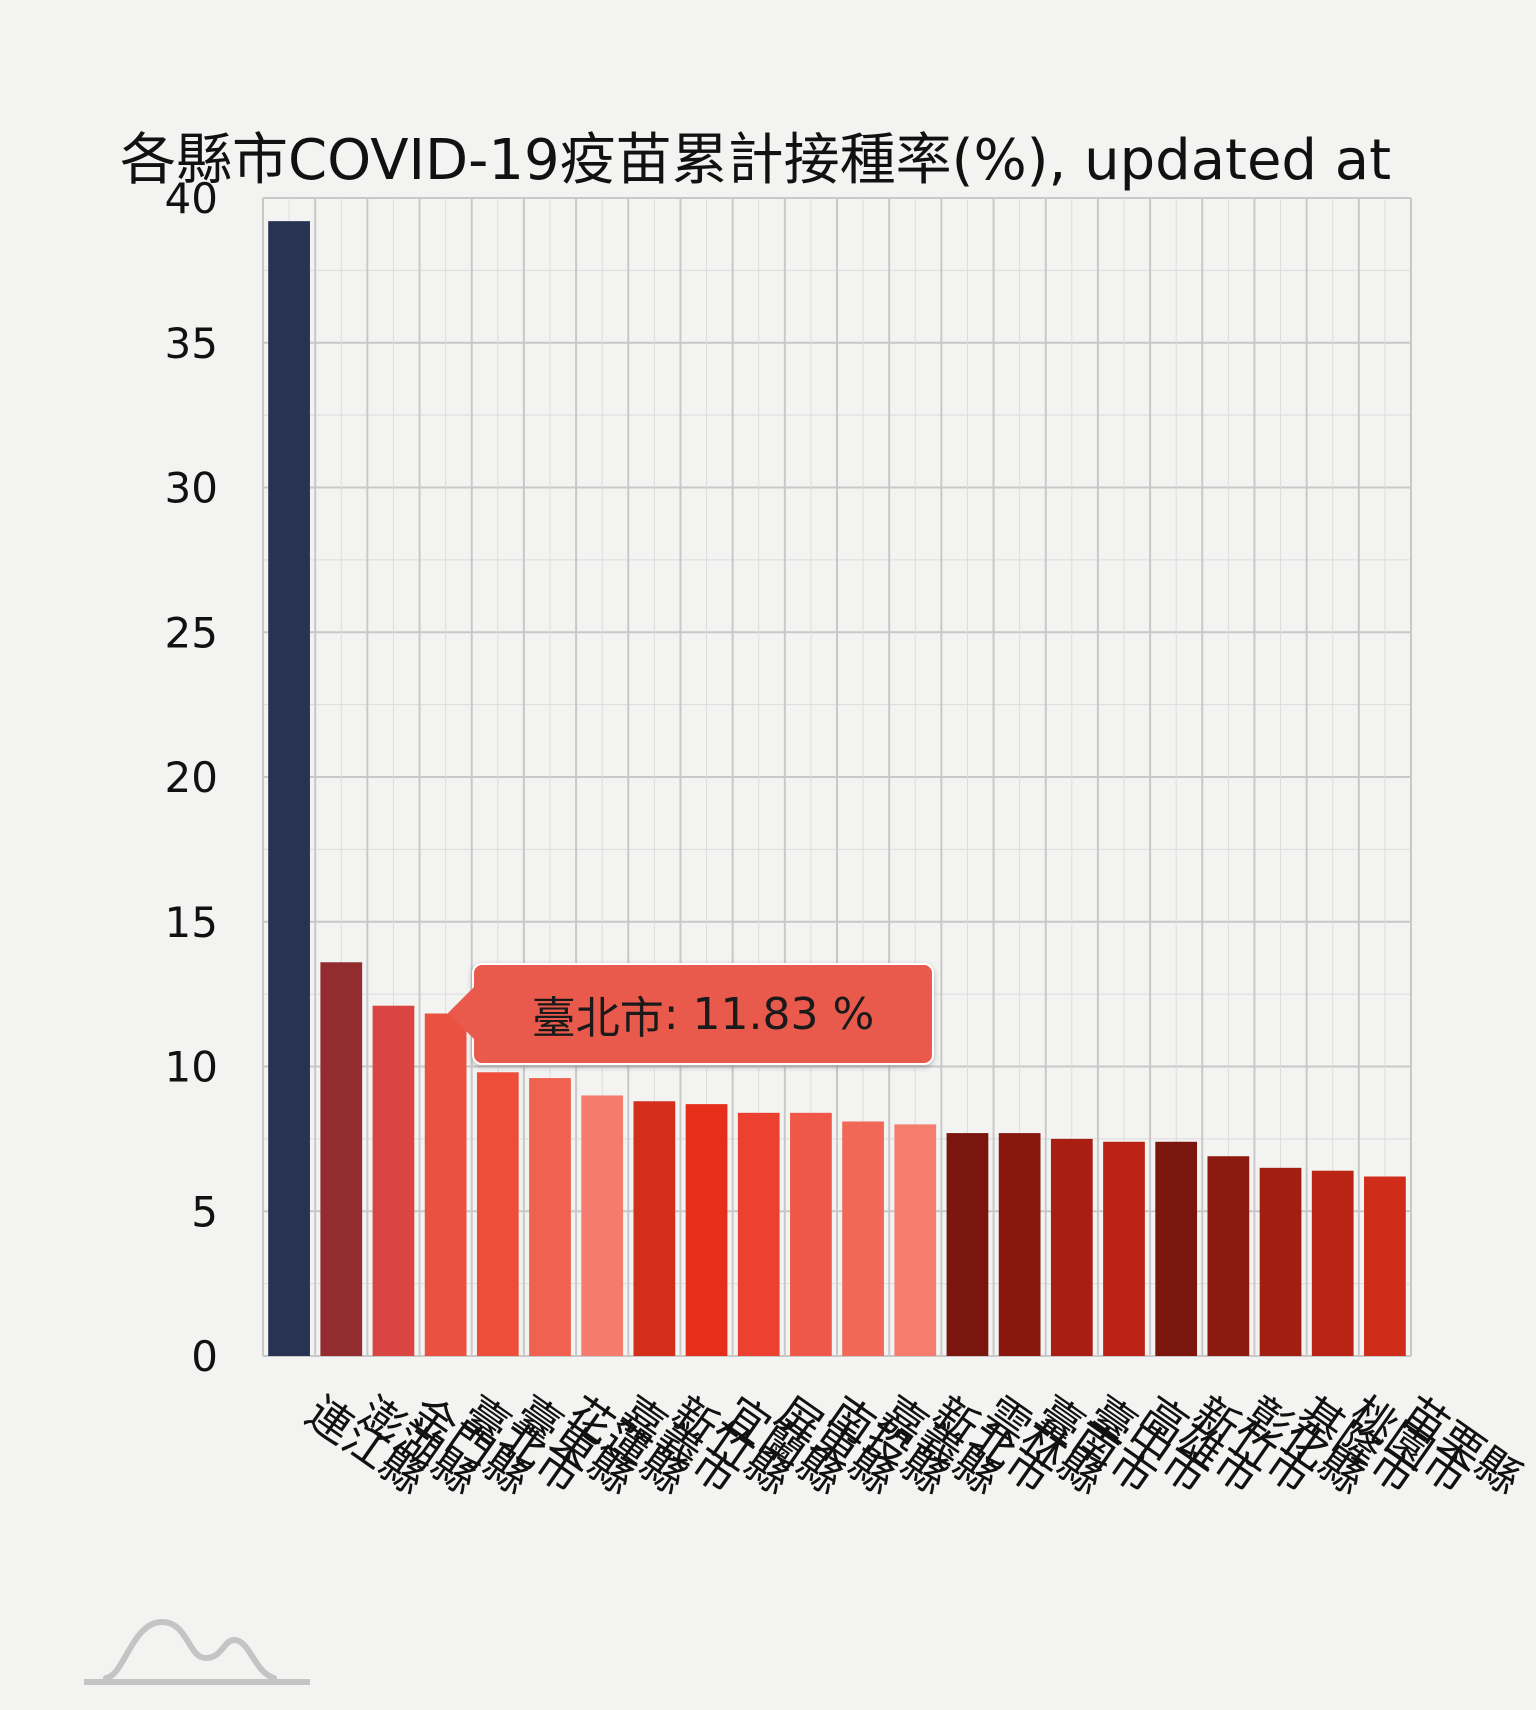 This screenshot has width=1536, height=1710. I want to click on y-tick-label: 0, so click(204, 1356).